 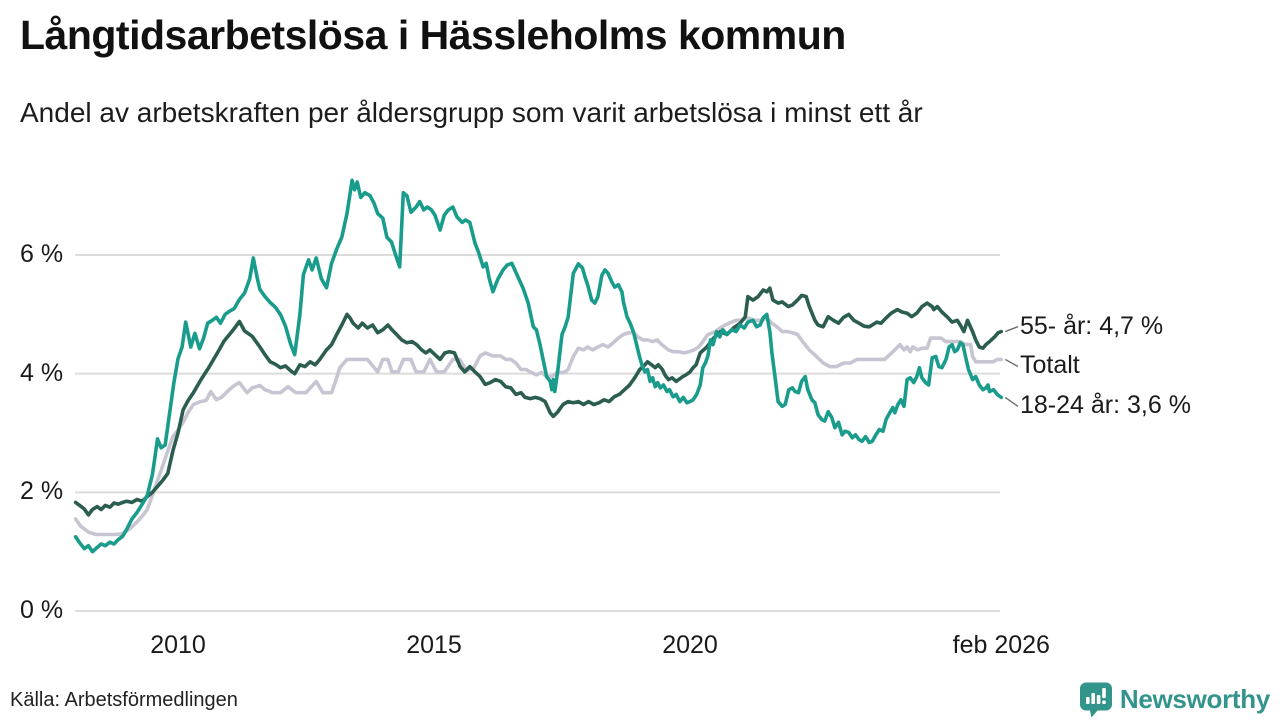 I want to click on page-title: Långtidsarbetslösa i Hässleholms kommun, so click(x=433, y=35).